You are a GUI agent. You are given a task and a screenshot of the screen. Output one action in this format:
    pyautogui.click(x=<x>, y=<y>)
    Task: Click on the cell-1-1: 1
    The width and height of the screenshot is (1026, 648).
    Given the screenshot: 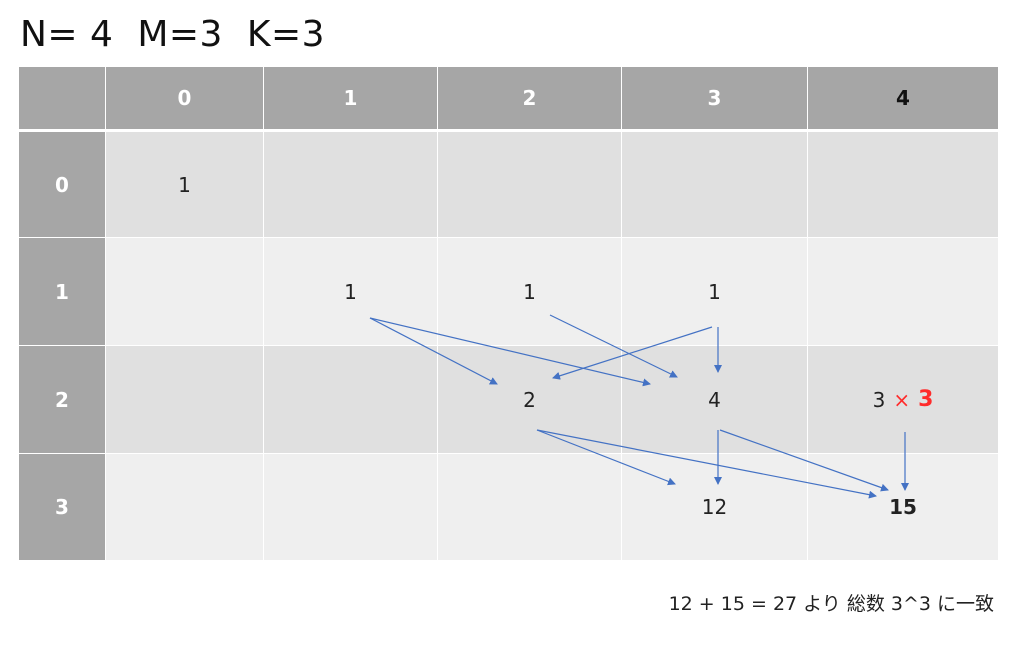 What is the action you would take?
    pyautogui.click(x=351, y=292)
    